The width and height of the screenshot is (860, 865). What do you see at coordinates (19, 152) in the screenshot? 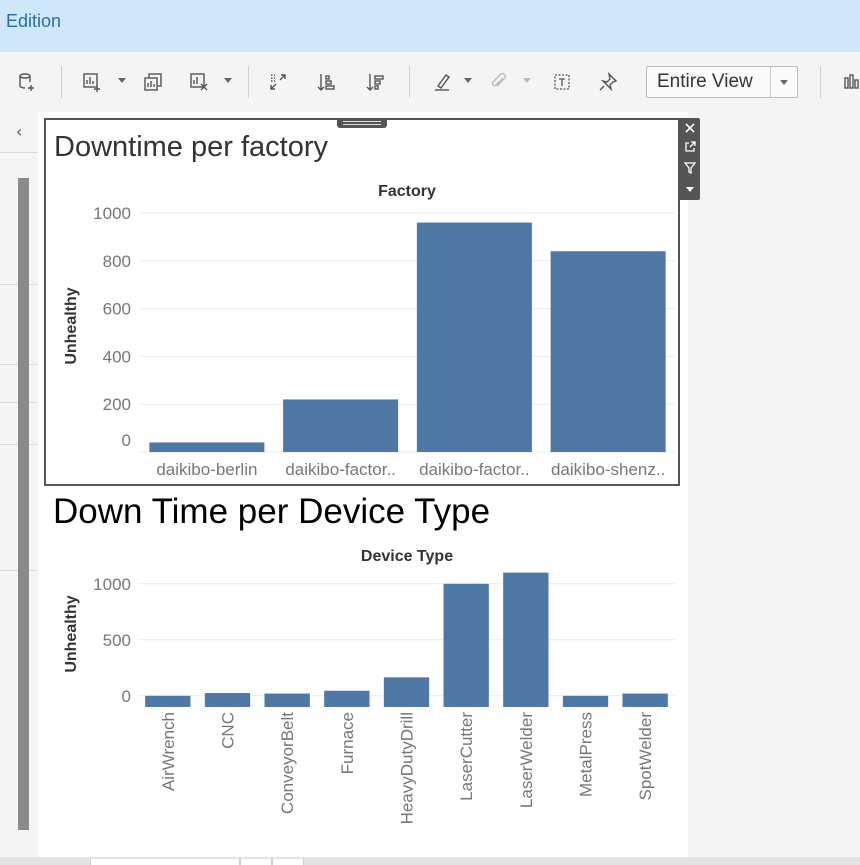
I see `panel-divider` at bounding box center [19, 152].